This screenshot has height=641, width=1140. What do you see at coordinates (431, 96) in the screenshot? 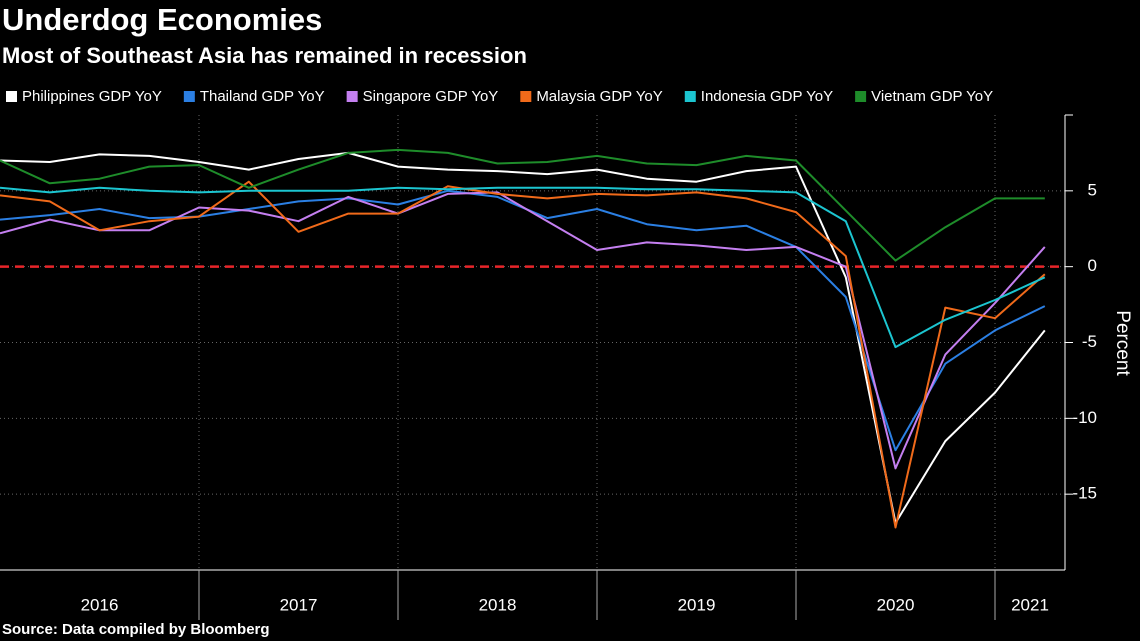
I see `legend-label: Singapore GDP YoY` at bounding box center [431, 96].